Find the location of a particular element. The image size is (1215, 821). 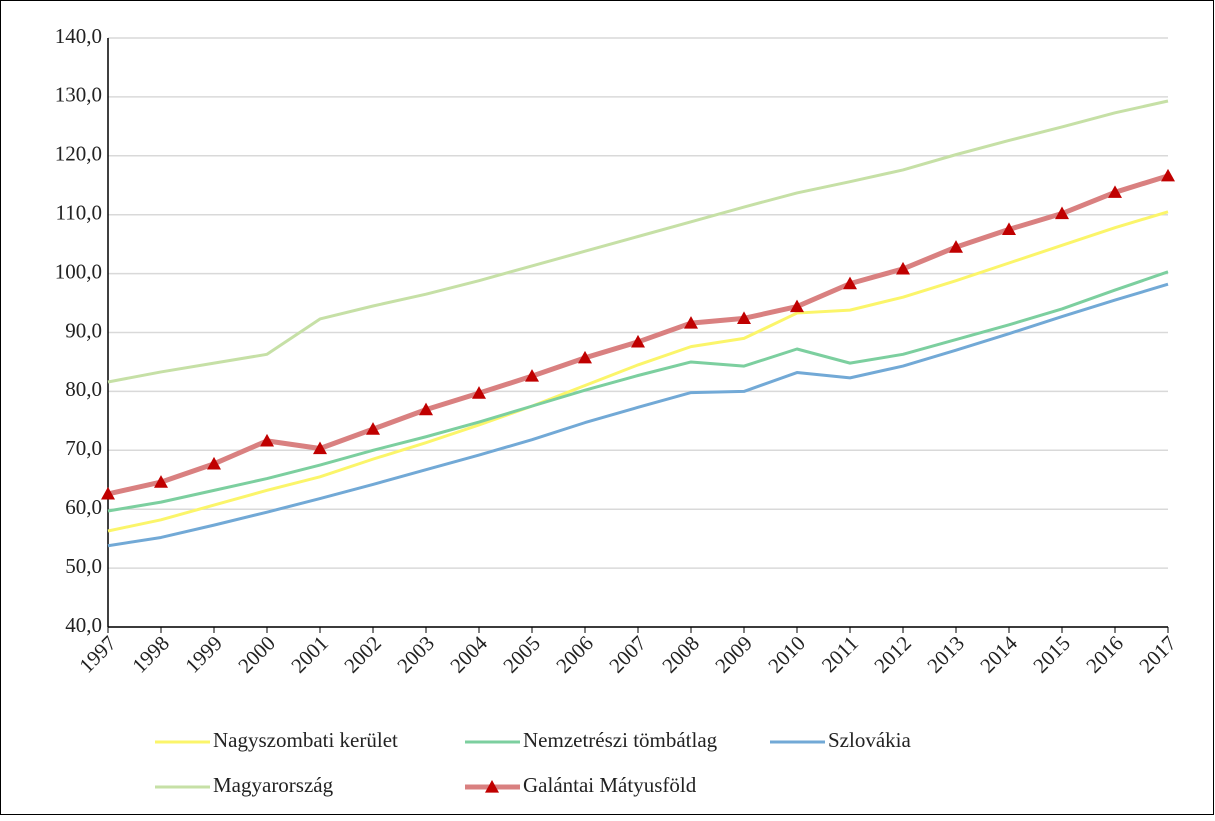

x-tick-label: 2001 is located at coordinates (309, 654).